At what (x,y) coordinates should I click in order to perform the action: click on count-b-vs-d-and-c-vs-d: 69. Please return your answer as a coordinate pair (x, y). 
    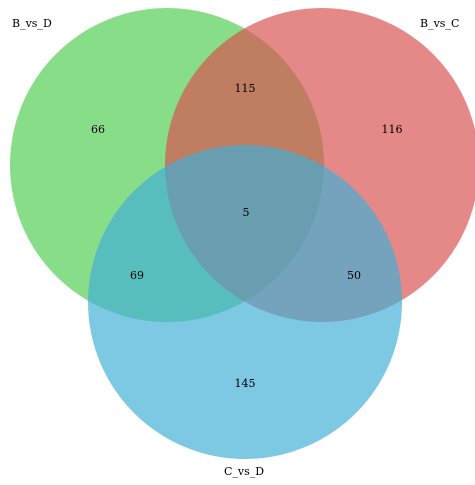
    Looking at the image, I should click on (137, 275).